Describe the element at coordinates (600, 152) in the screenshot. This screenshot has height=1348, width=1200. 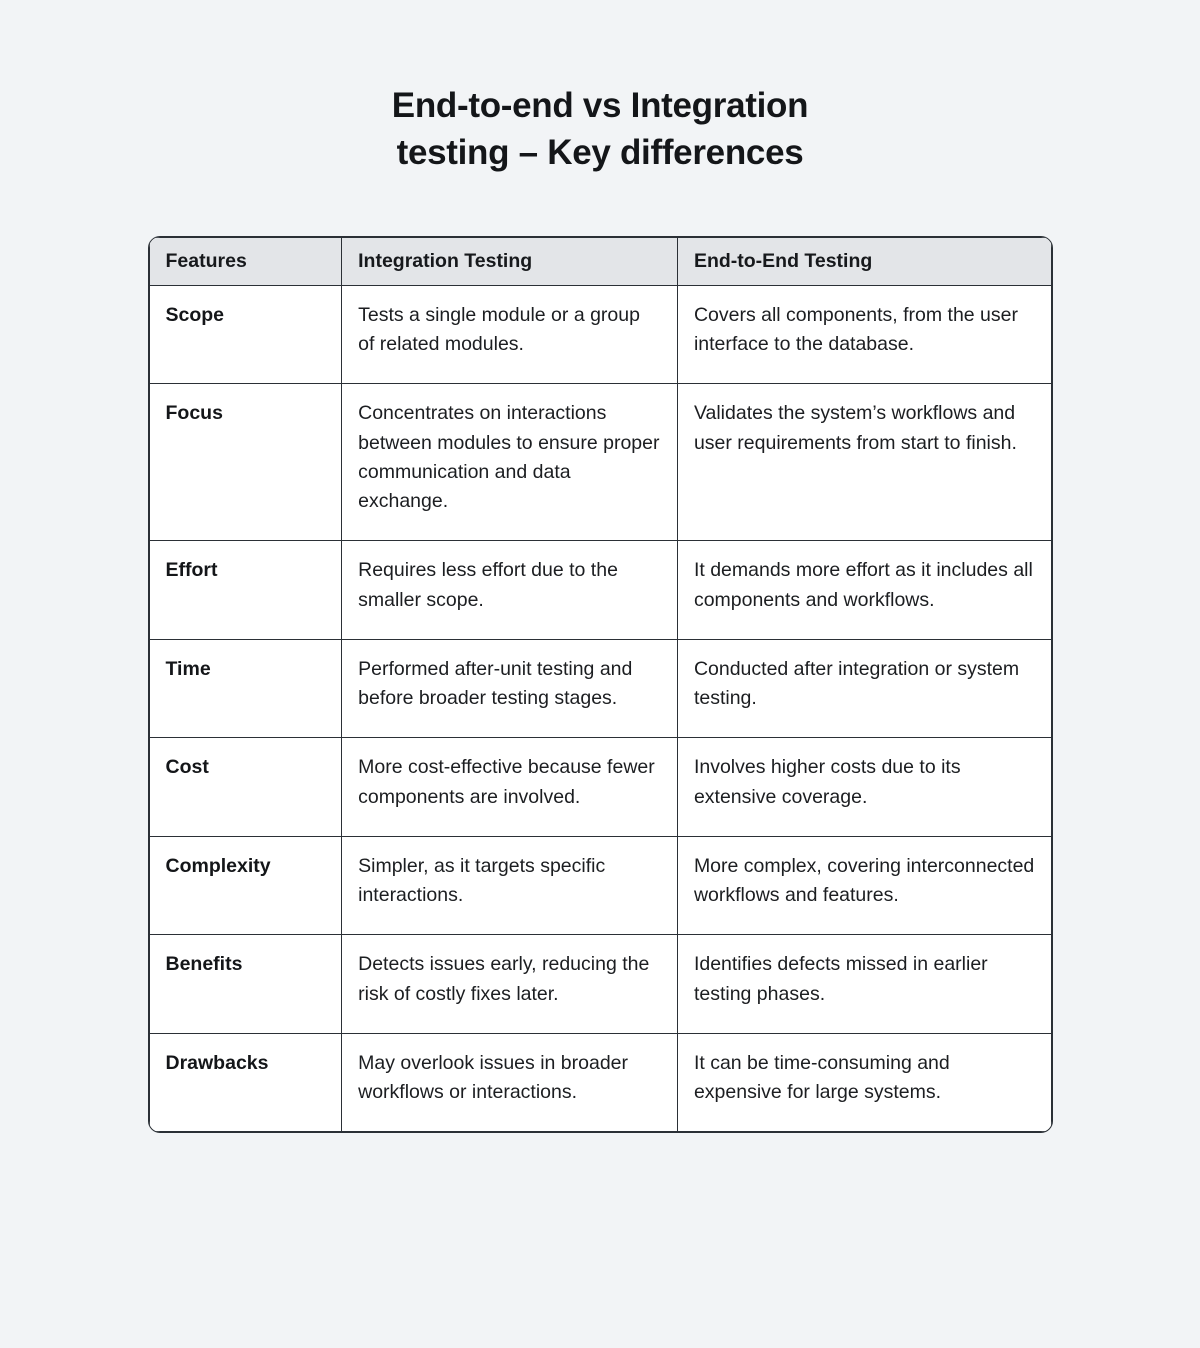
I see `page-title-line2: testing – Key differences` at that location.